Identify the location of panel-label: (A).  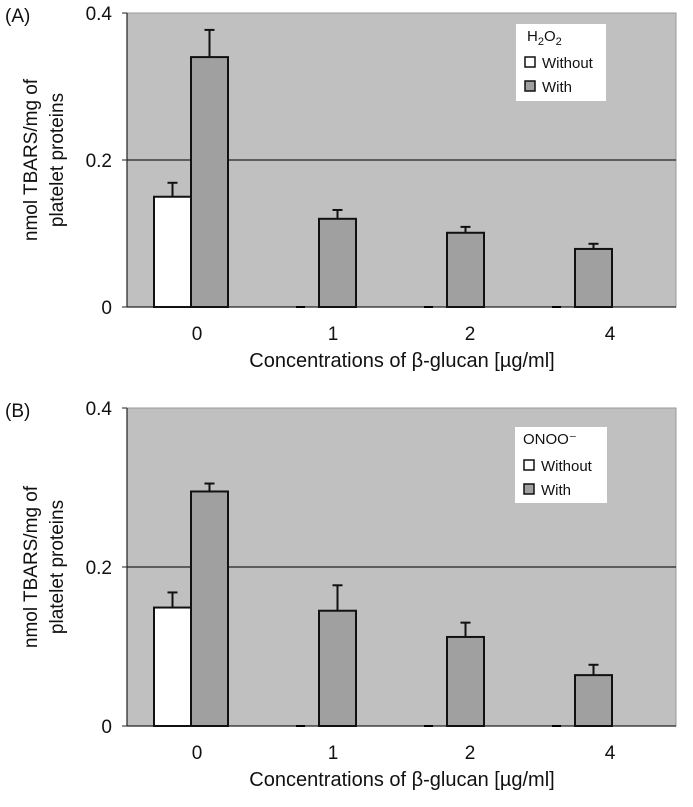
(17, 16).